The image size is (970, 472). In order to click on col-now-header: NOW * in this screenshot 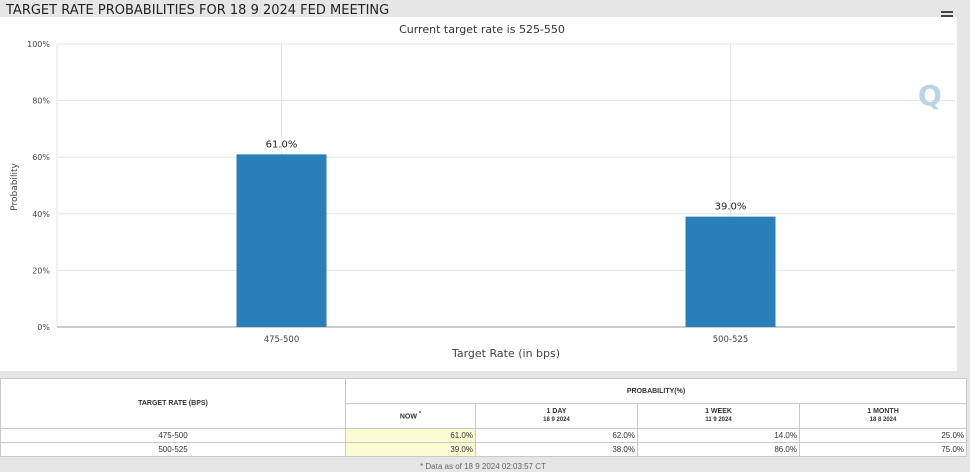, I will do `click(410, 416)`.